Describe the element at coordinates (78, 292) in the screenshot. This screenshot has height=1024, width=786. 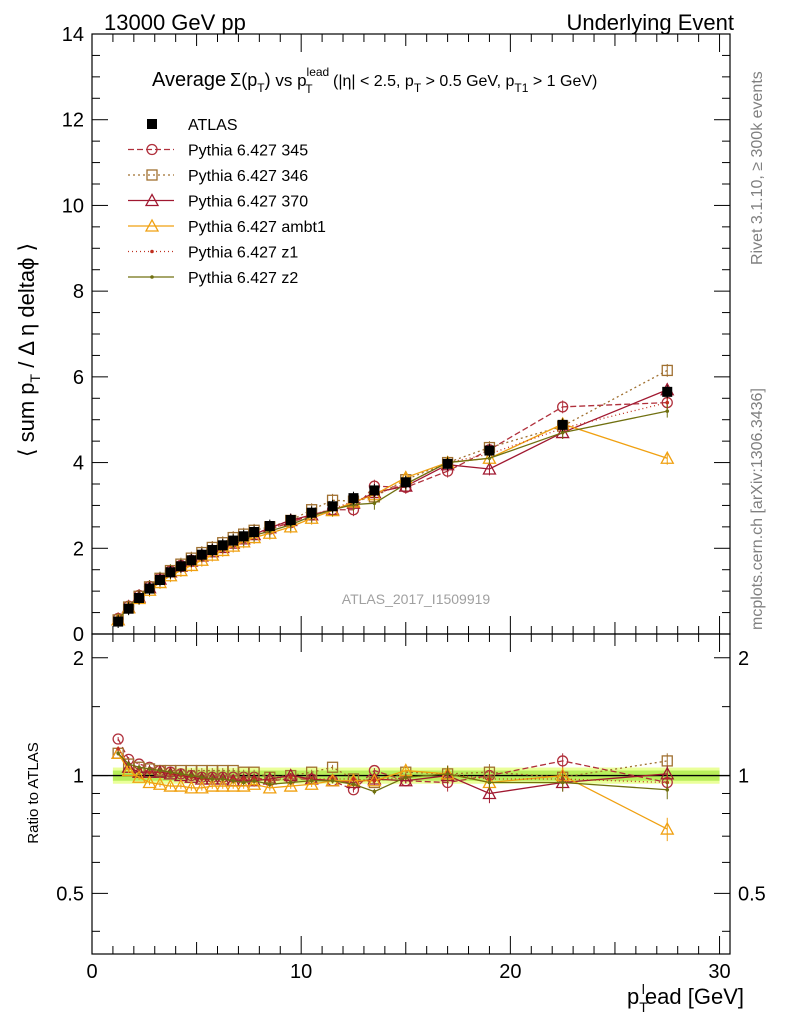
I see `main-y-tick-label: 8` at that location.